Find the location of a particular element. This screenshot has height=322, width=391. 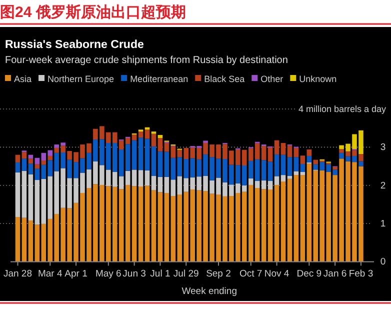

x-tick-label: Jan 28 is located at coordinates (17, 274).